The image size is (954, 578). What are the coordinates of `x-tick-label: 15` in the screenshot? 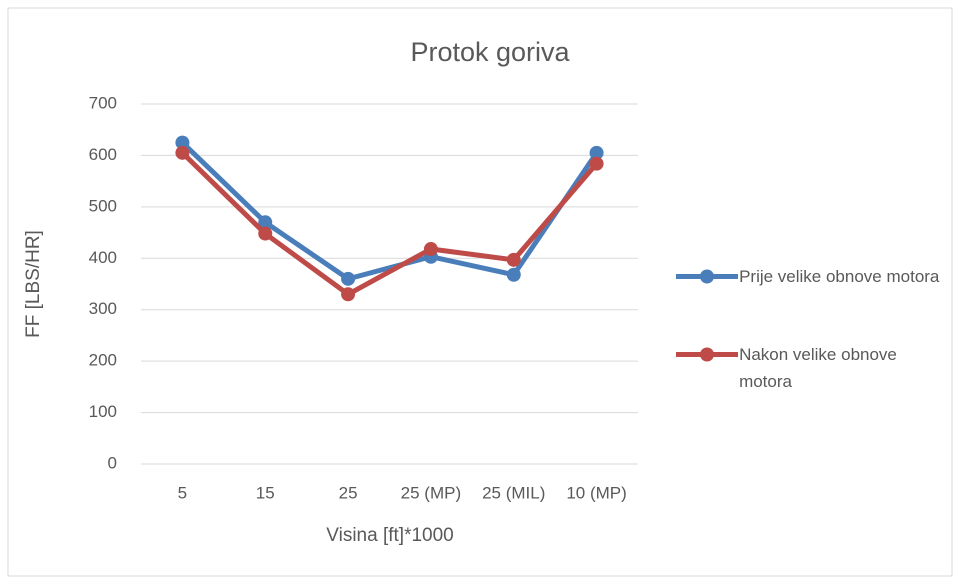 It's located at (265, 492).